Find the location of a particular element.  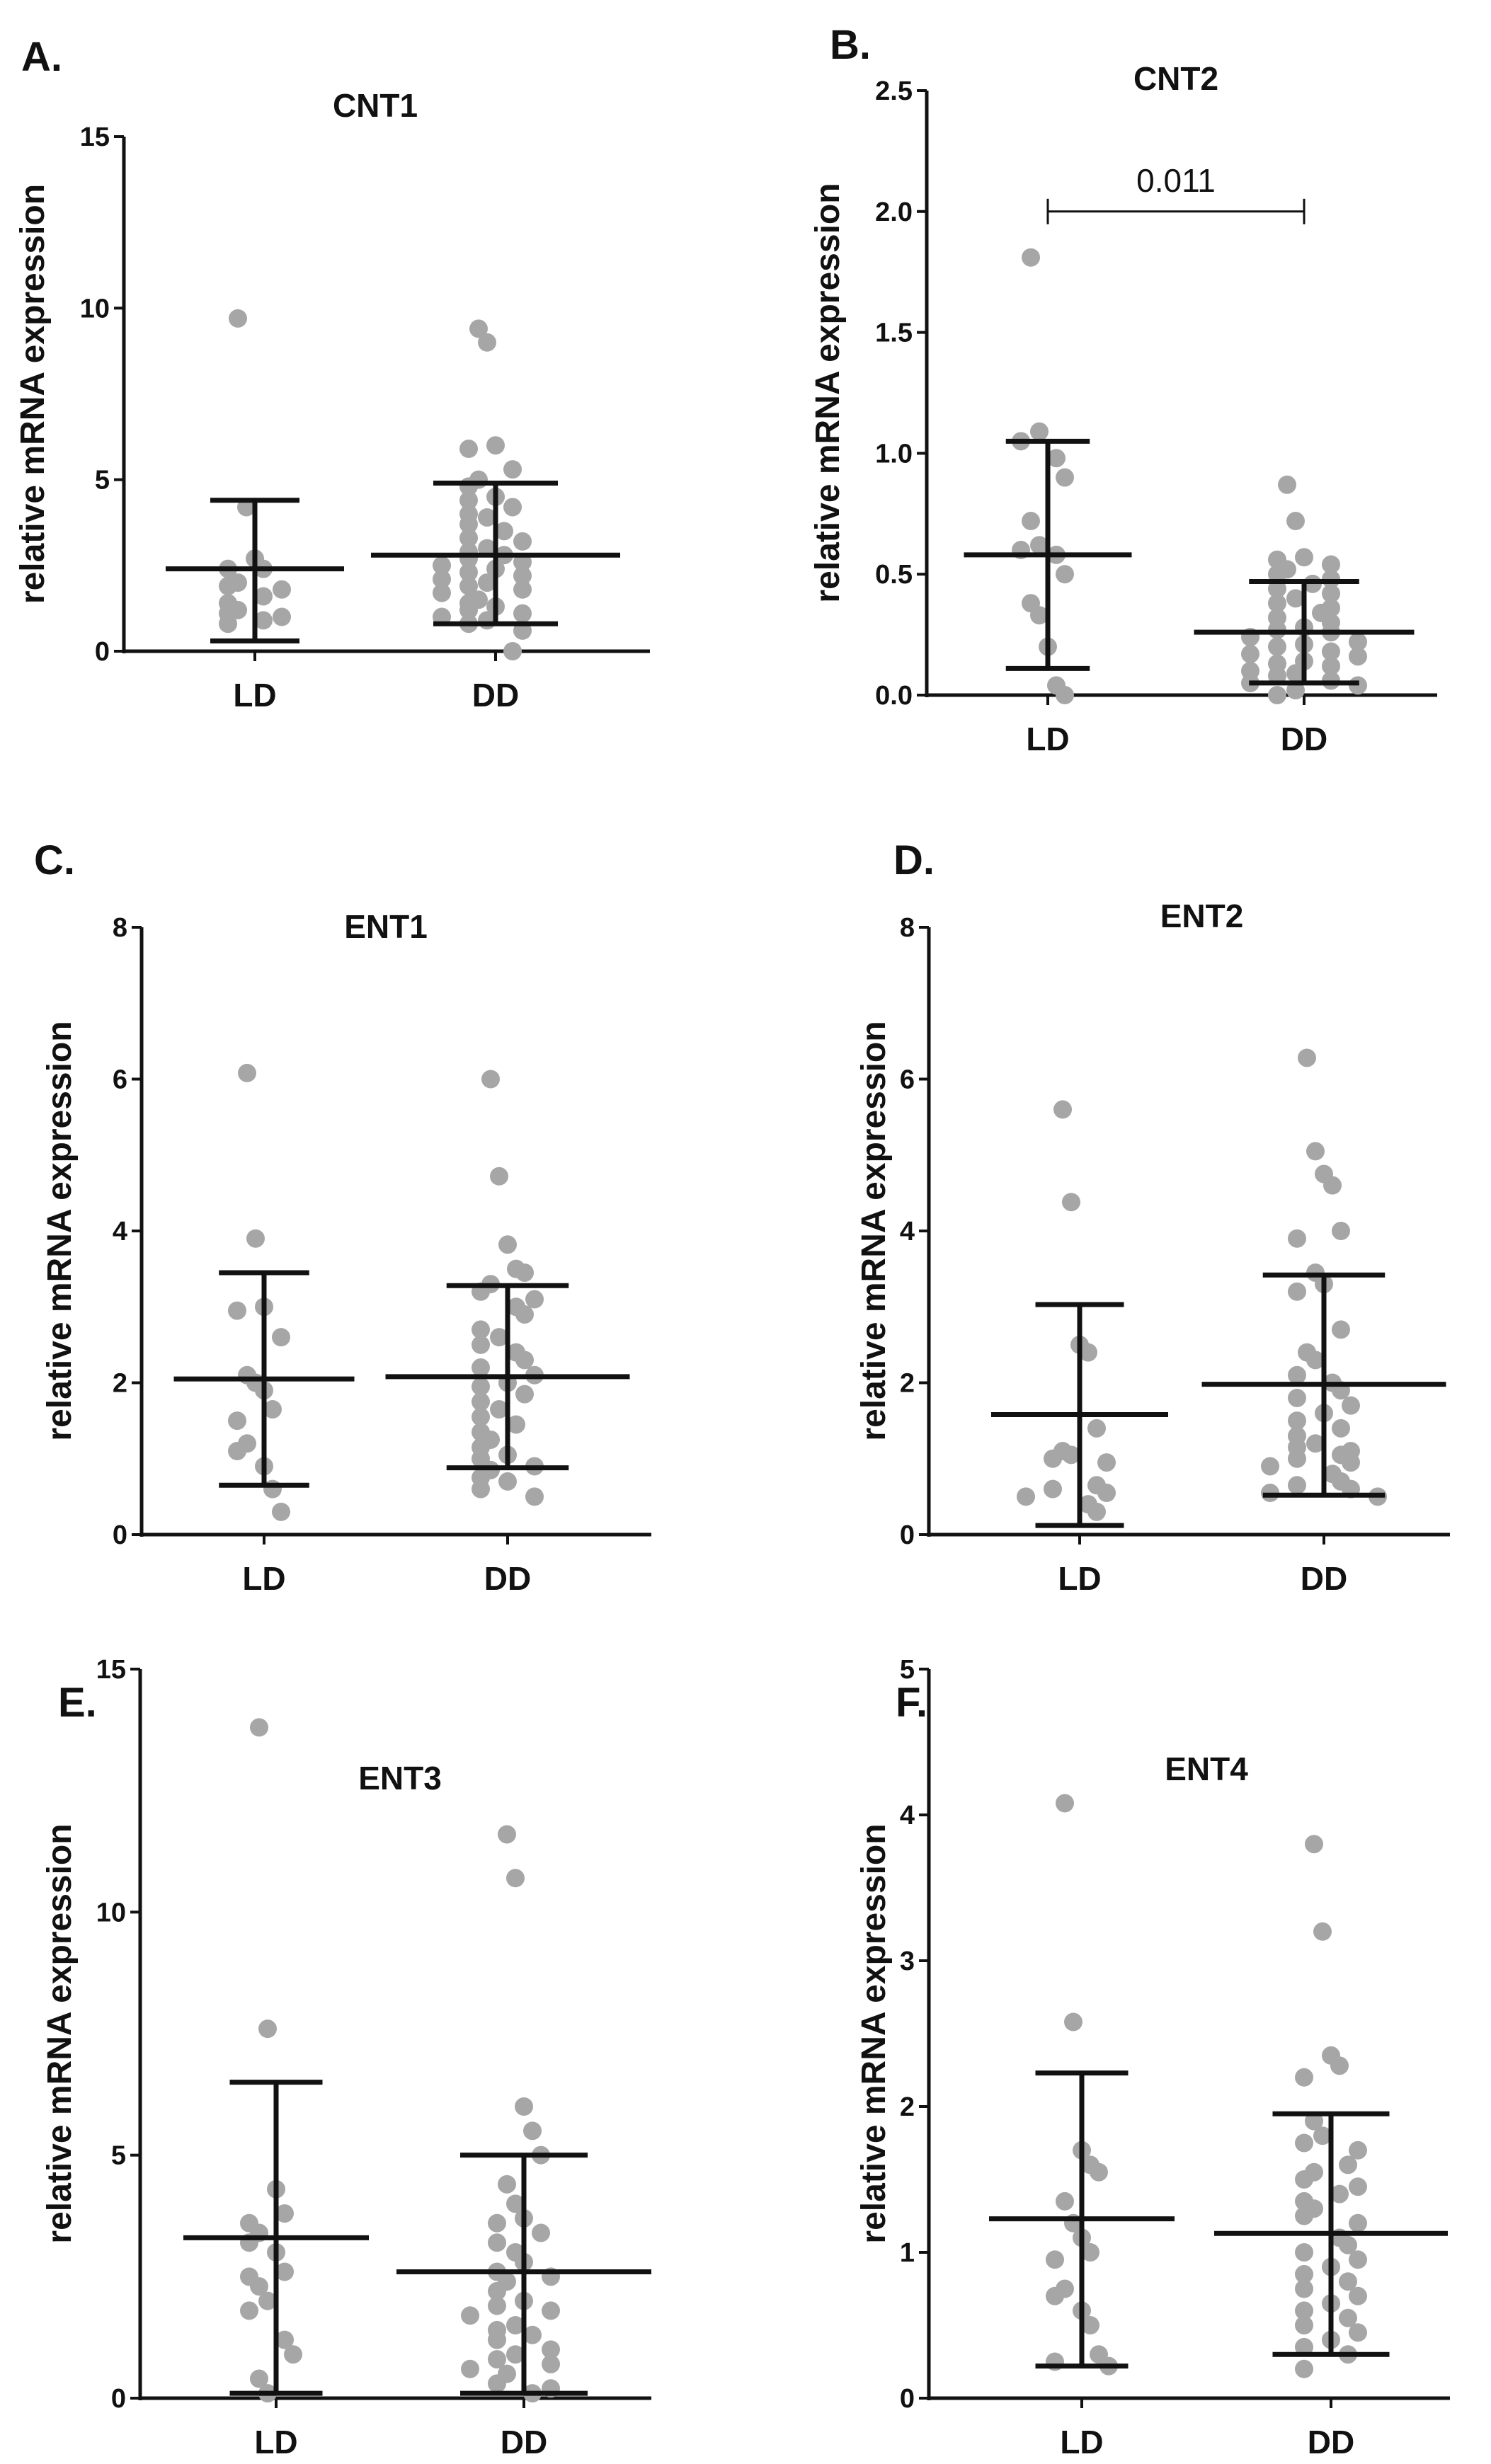

y-tick-label: 0.5 is located at coordinates (894, 575).